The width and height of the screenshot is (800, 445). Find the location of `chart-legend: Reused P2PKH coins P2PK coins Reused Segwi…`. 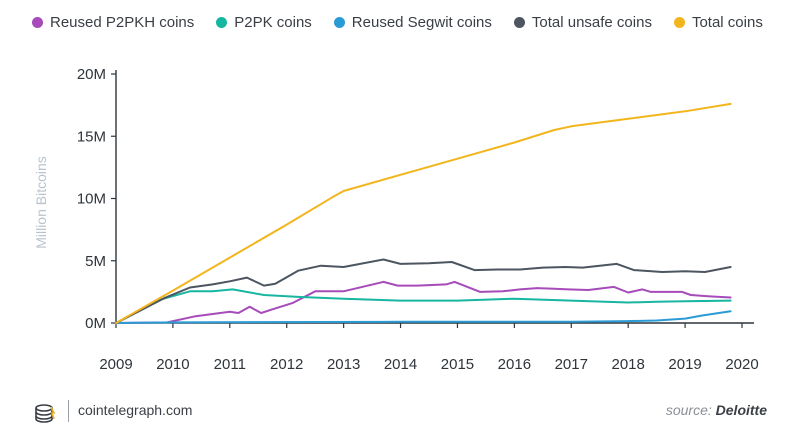

chart-legend: Reused P2PKH coins P2PK coins Reused Segwi… is located at coordinates (397, 22).